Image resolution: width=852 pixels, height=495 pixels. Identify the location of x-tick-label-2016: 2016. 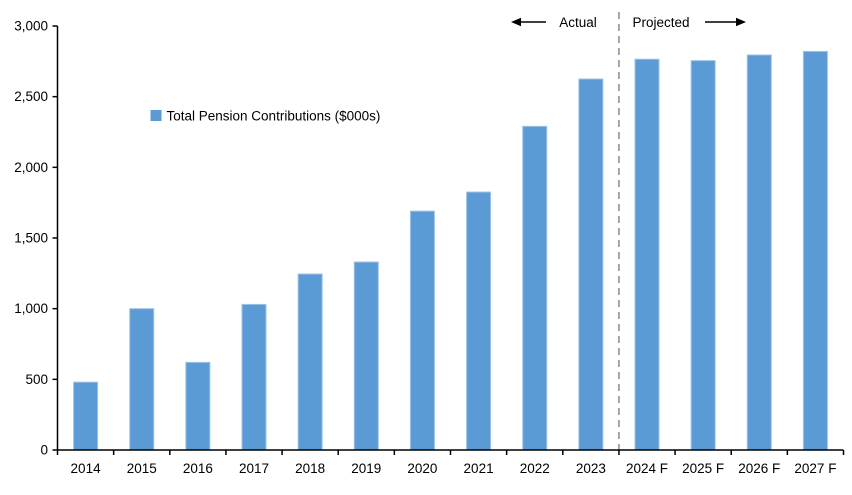
(198, 468).